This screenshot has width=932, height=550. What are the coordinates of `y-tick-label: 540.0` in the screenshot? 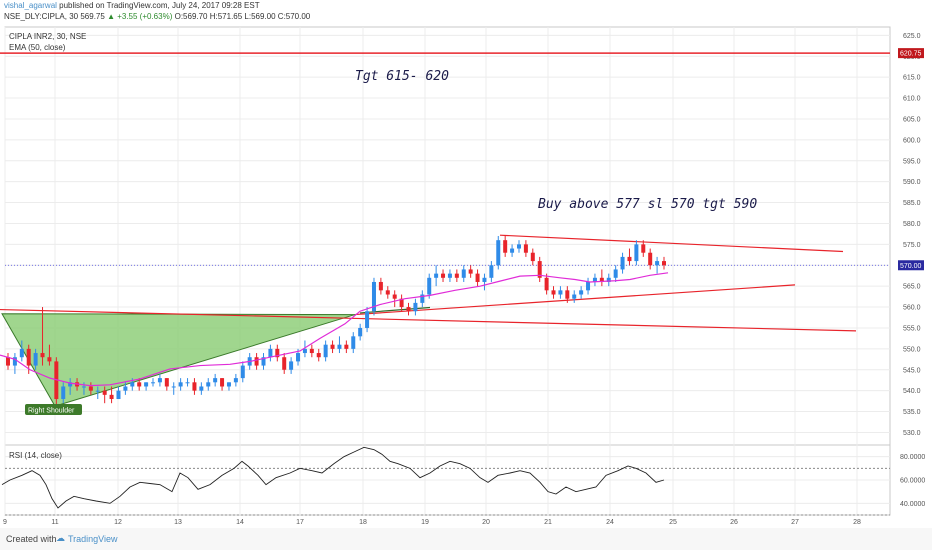 It's located at (912, 391).